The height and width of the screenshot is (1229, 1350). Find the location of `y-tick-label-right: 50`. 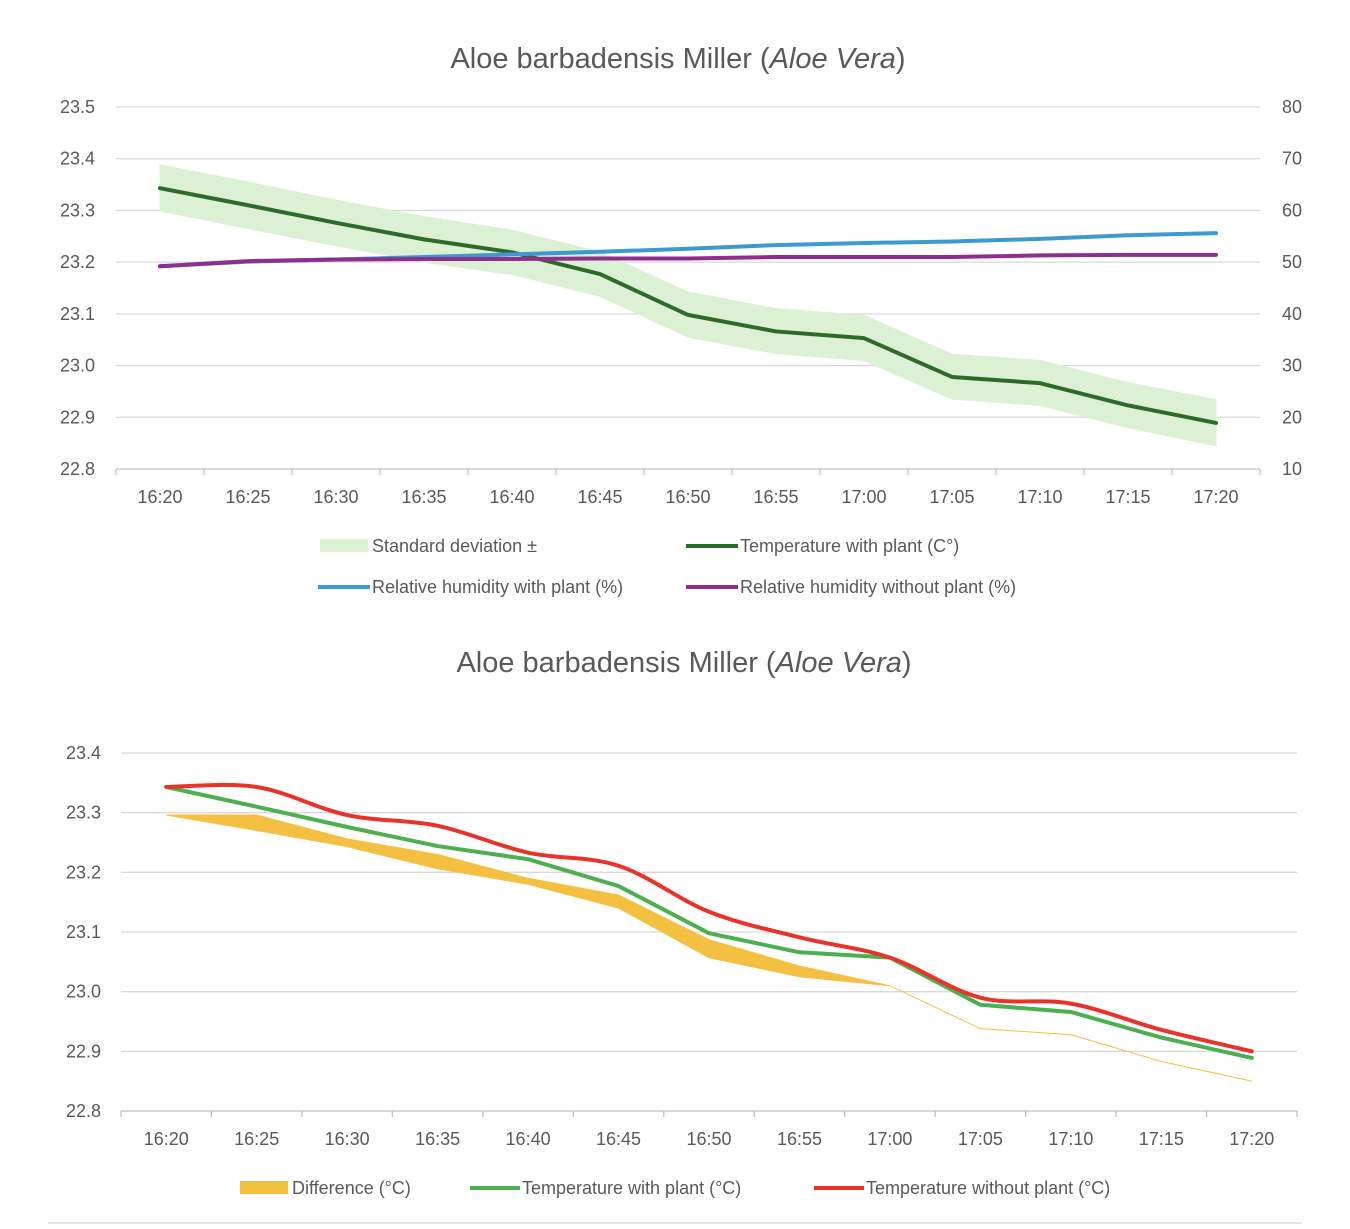

y-tick-label-right: 50 is located at coordinates (1292, 262).